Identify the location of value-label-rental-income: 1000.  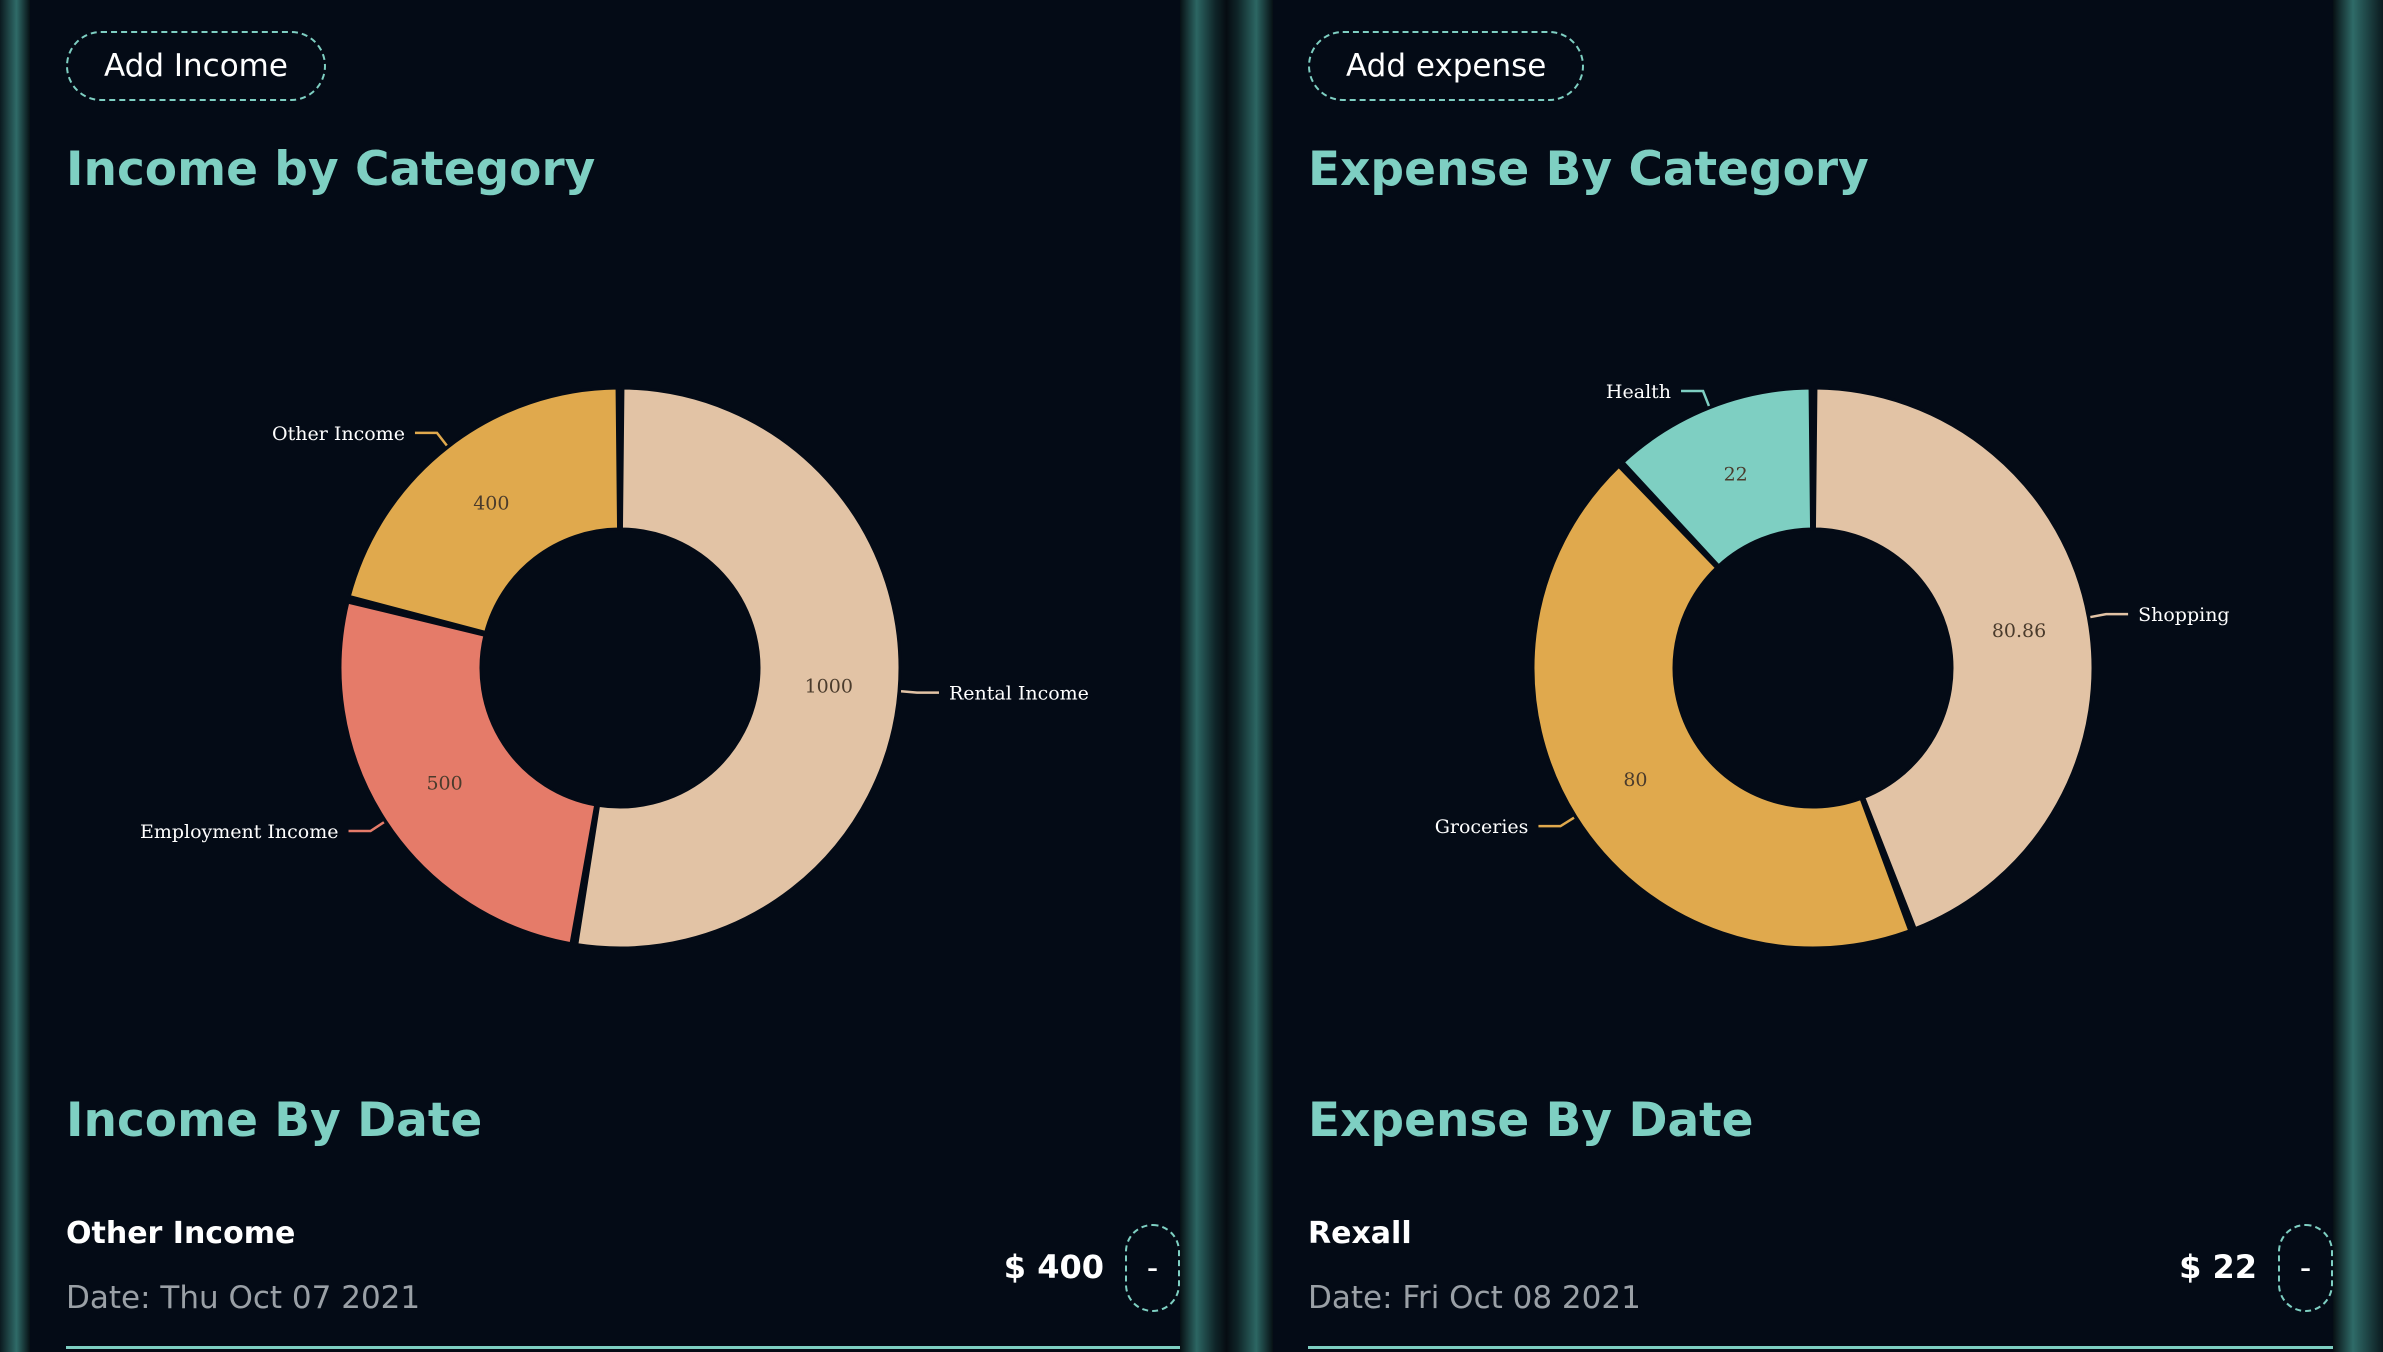
(829, 686).